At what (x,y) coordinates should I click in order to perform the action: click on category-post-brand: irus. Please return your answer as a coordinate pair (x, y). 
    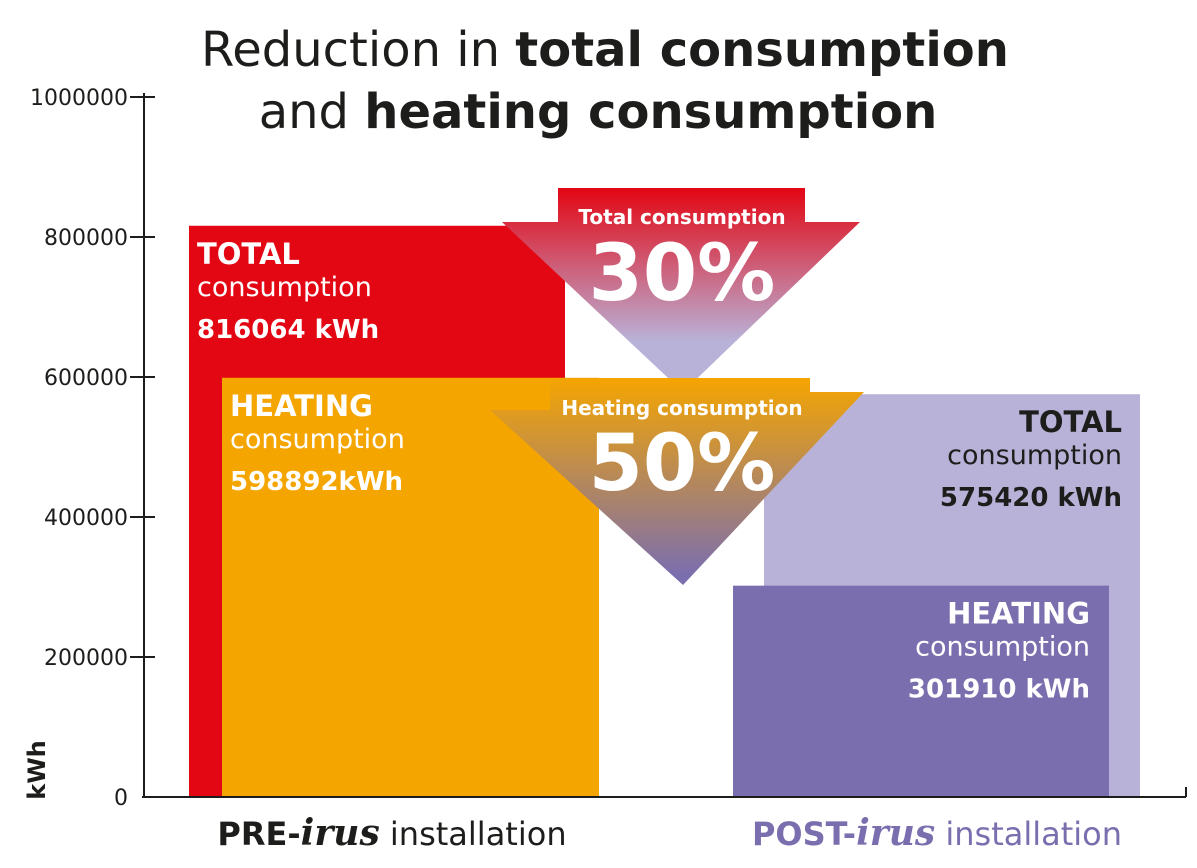
    Looking at the image, I should click on (895, 833).